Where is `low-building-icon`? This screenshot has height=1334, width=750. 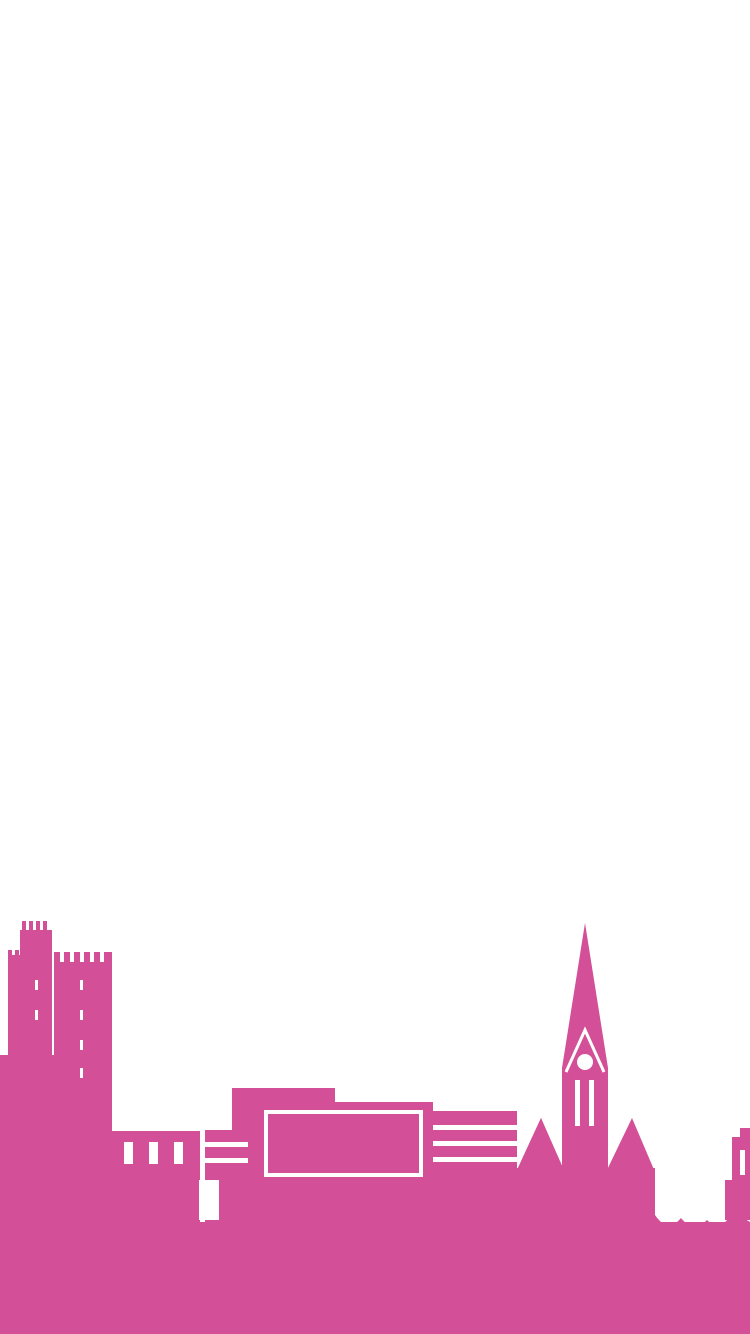
low-building-icon is located at coordinates (155, 1181).